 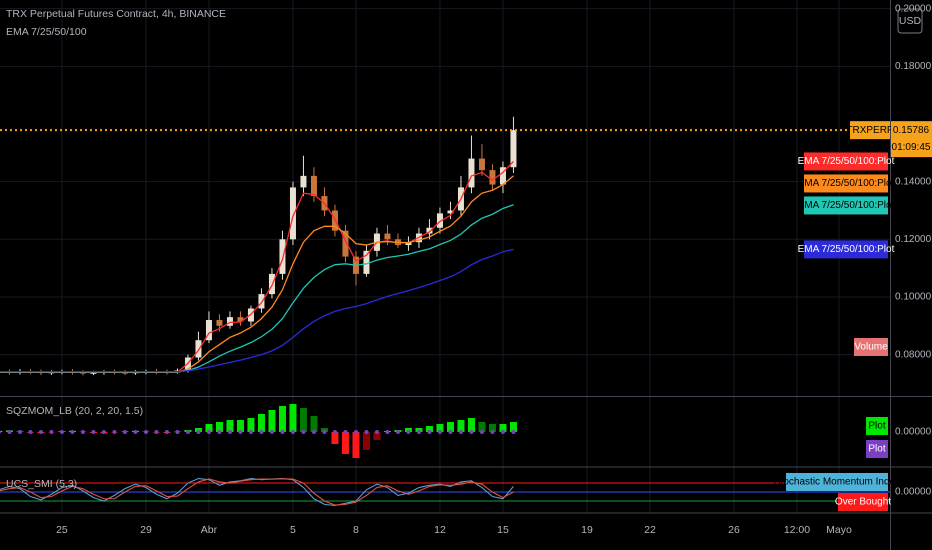 What do you see at coordinates (62, 530) in the screenshot?
I see `x-tick-label: 25` at bounding box center [62, 530].